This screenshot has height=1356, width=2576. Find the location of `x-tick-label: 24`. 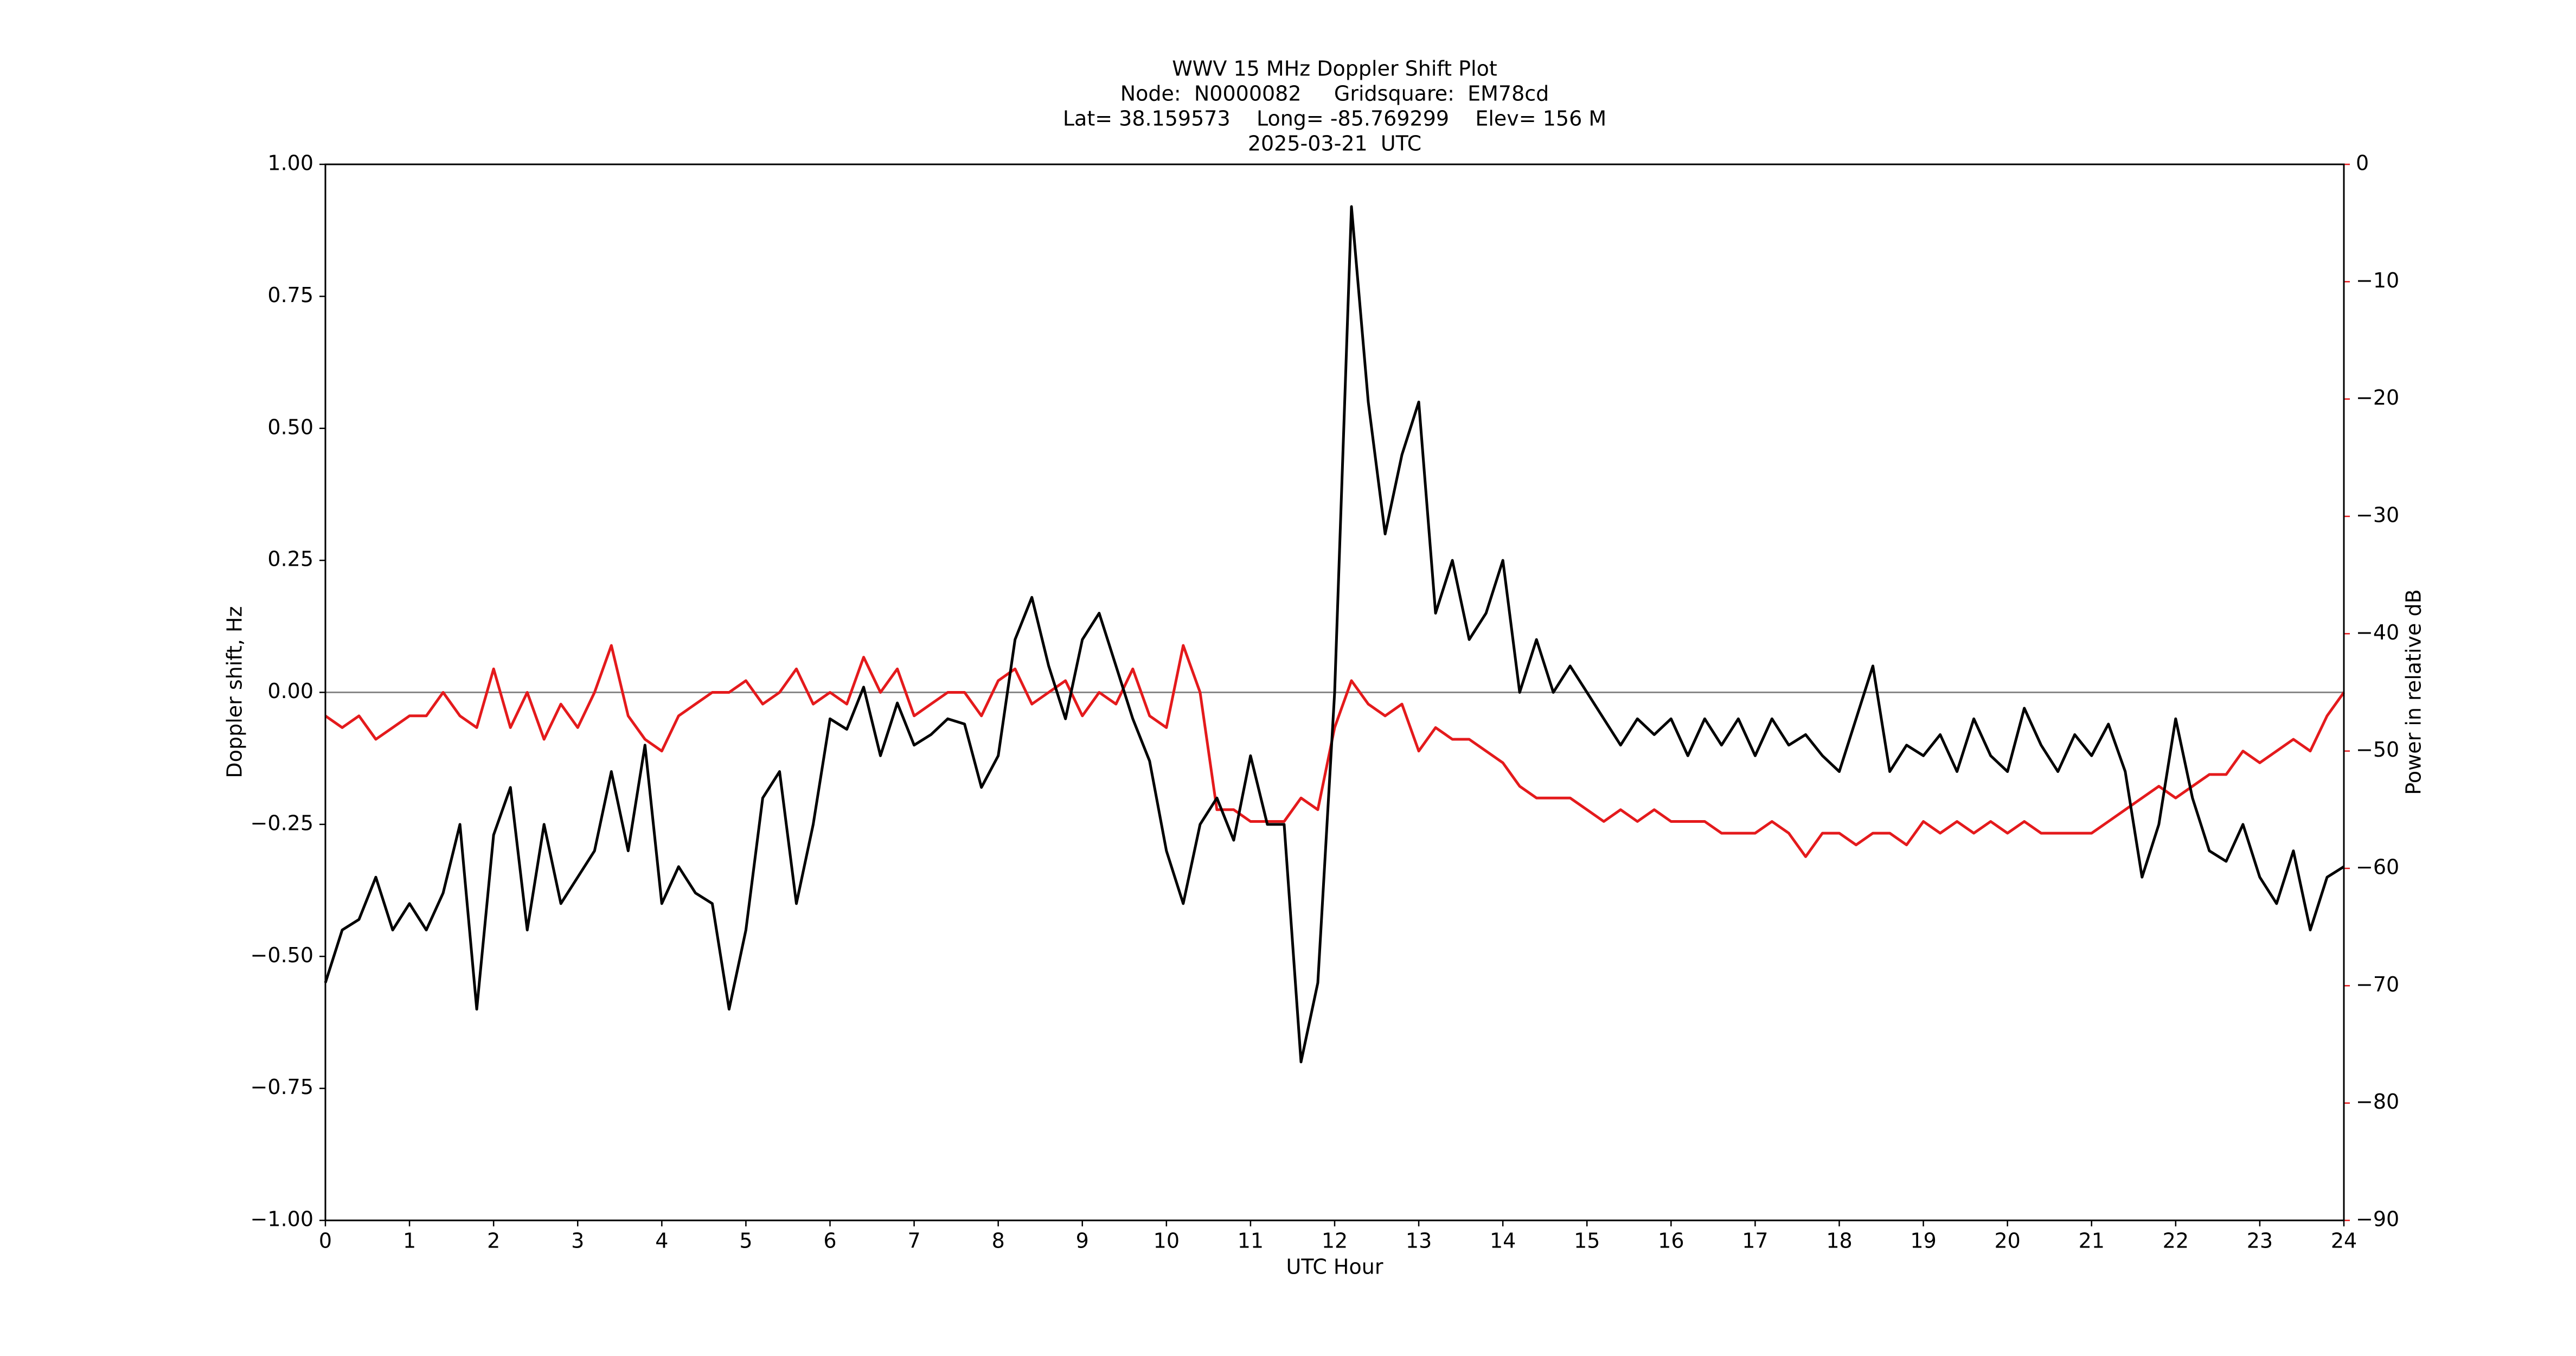

x-tick-label: 24 is located at coordinates (2344, 1241).